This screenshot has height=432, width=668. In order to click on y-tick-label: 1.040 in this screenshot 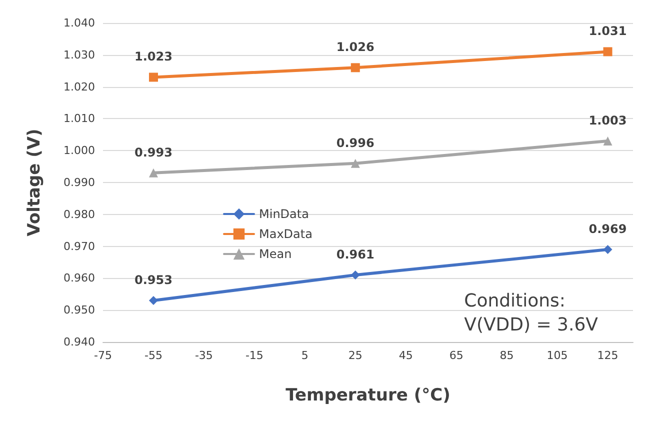, I will do `click(79, 23)`.